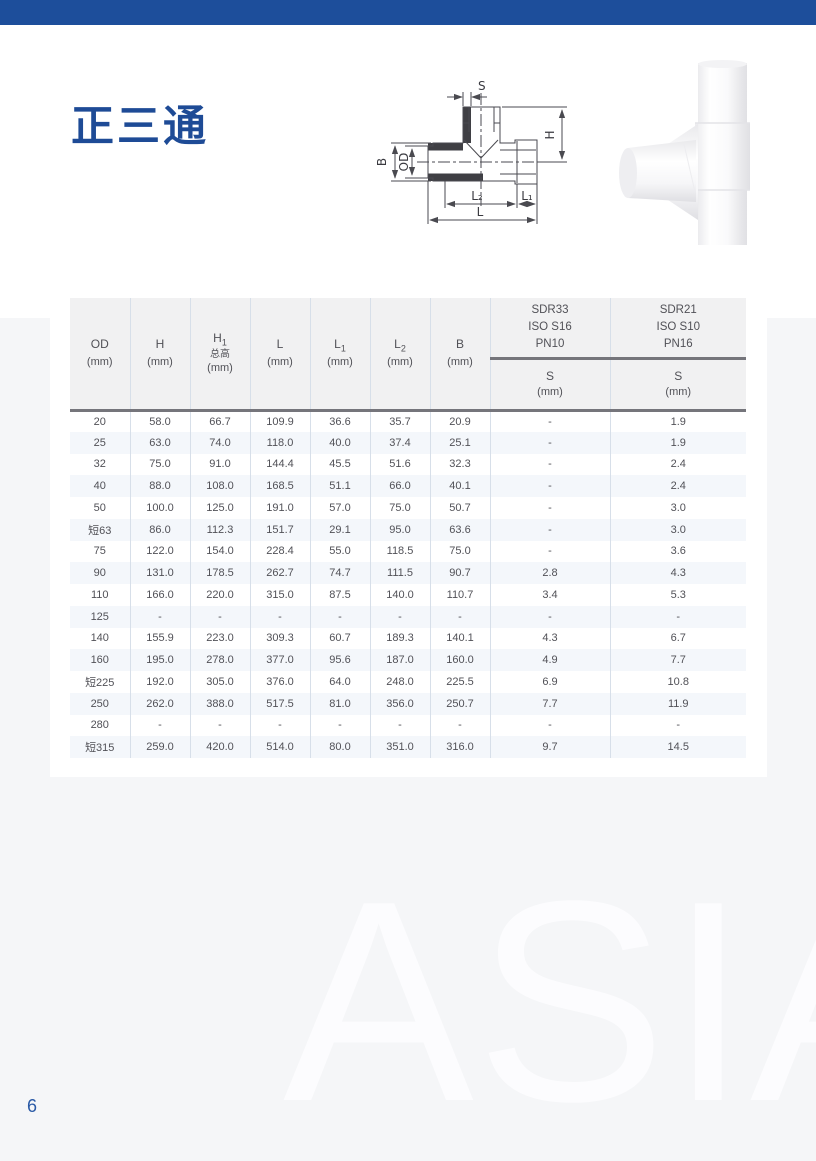 This screenshot has width=816, height=1161. I want to click on table-cell: 40.0, so click(339, 442).